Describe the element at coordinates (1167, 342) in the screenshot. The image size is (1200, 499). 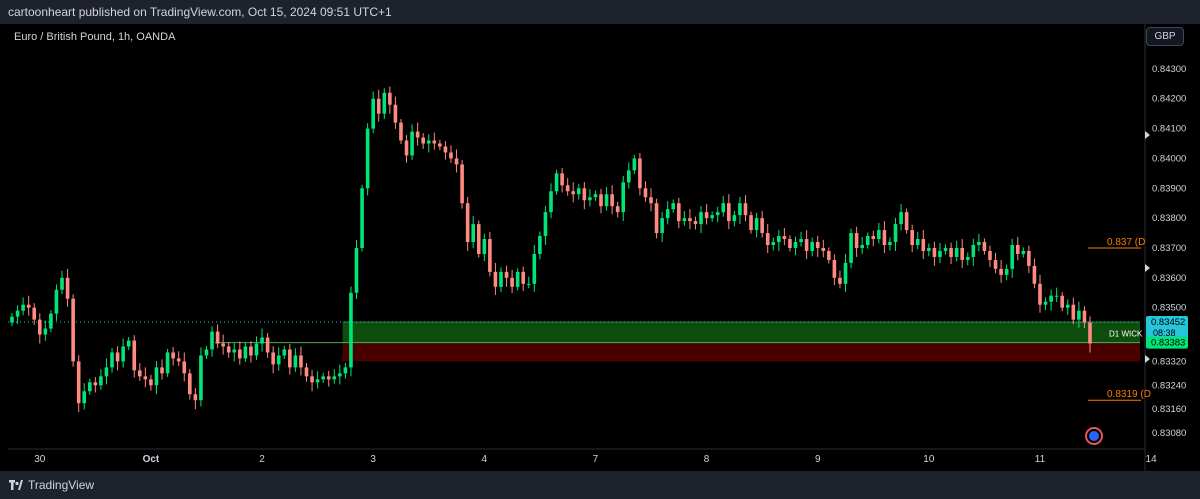
I see `zone-price-badge` at that location.